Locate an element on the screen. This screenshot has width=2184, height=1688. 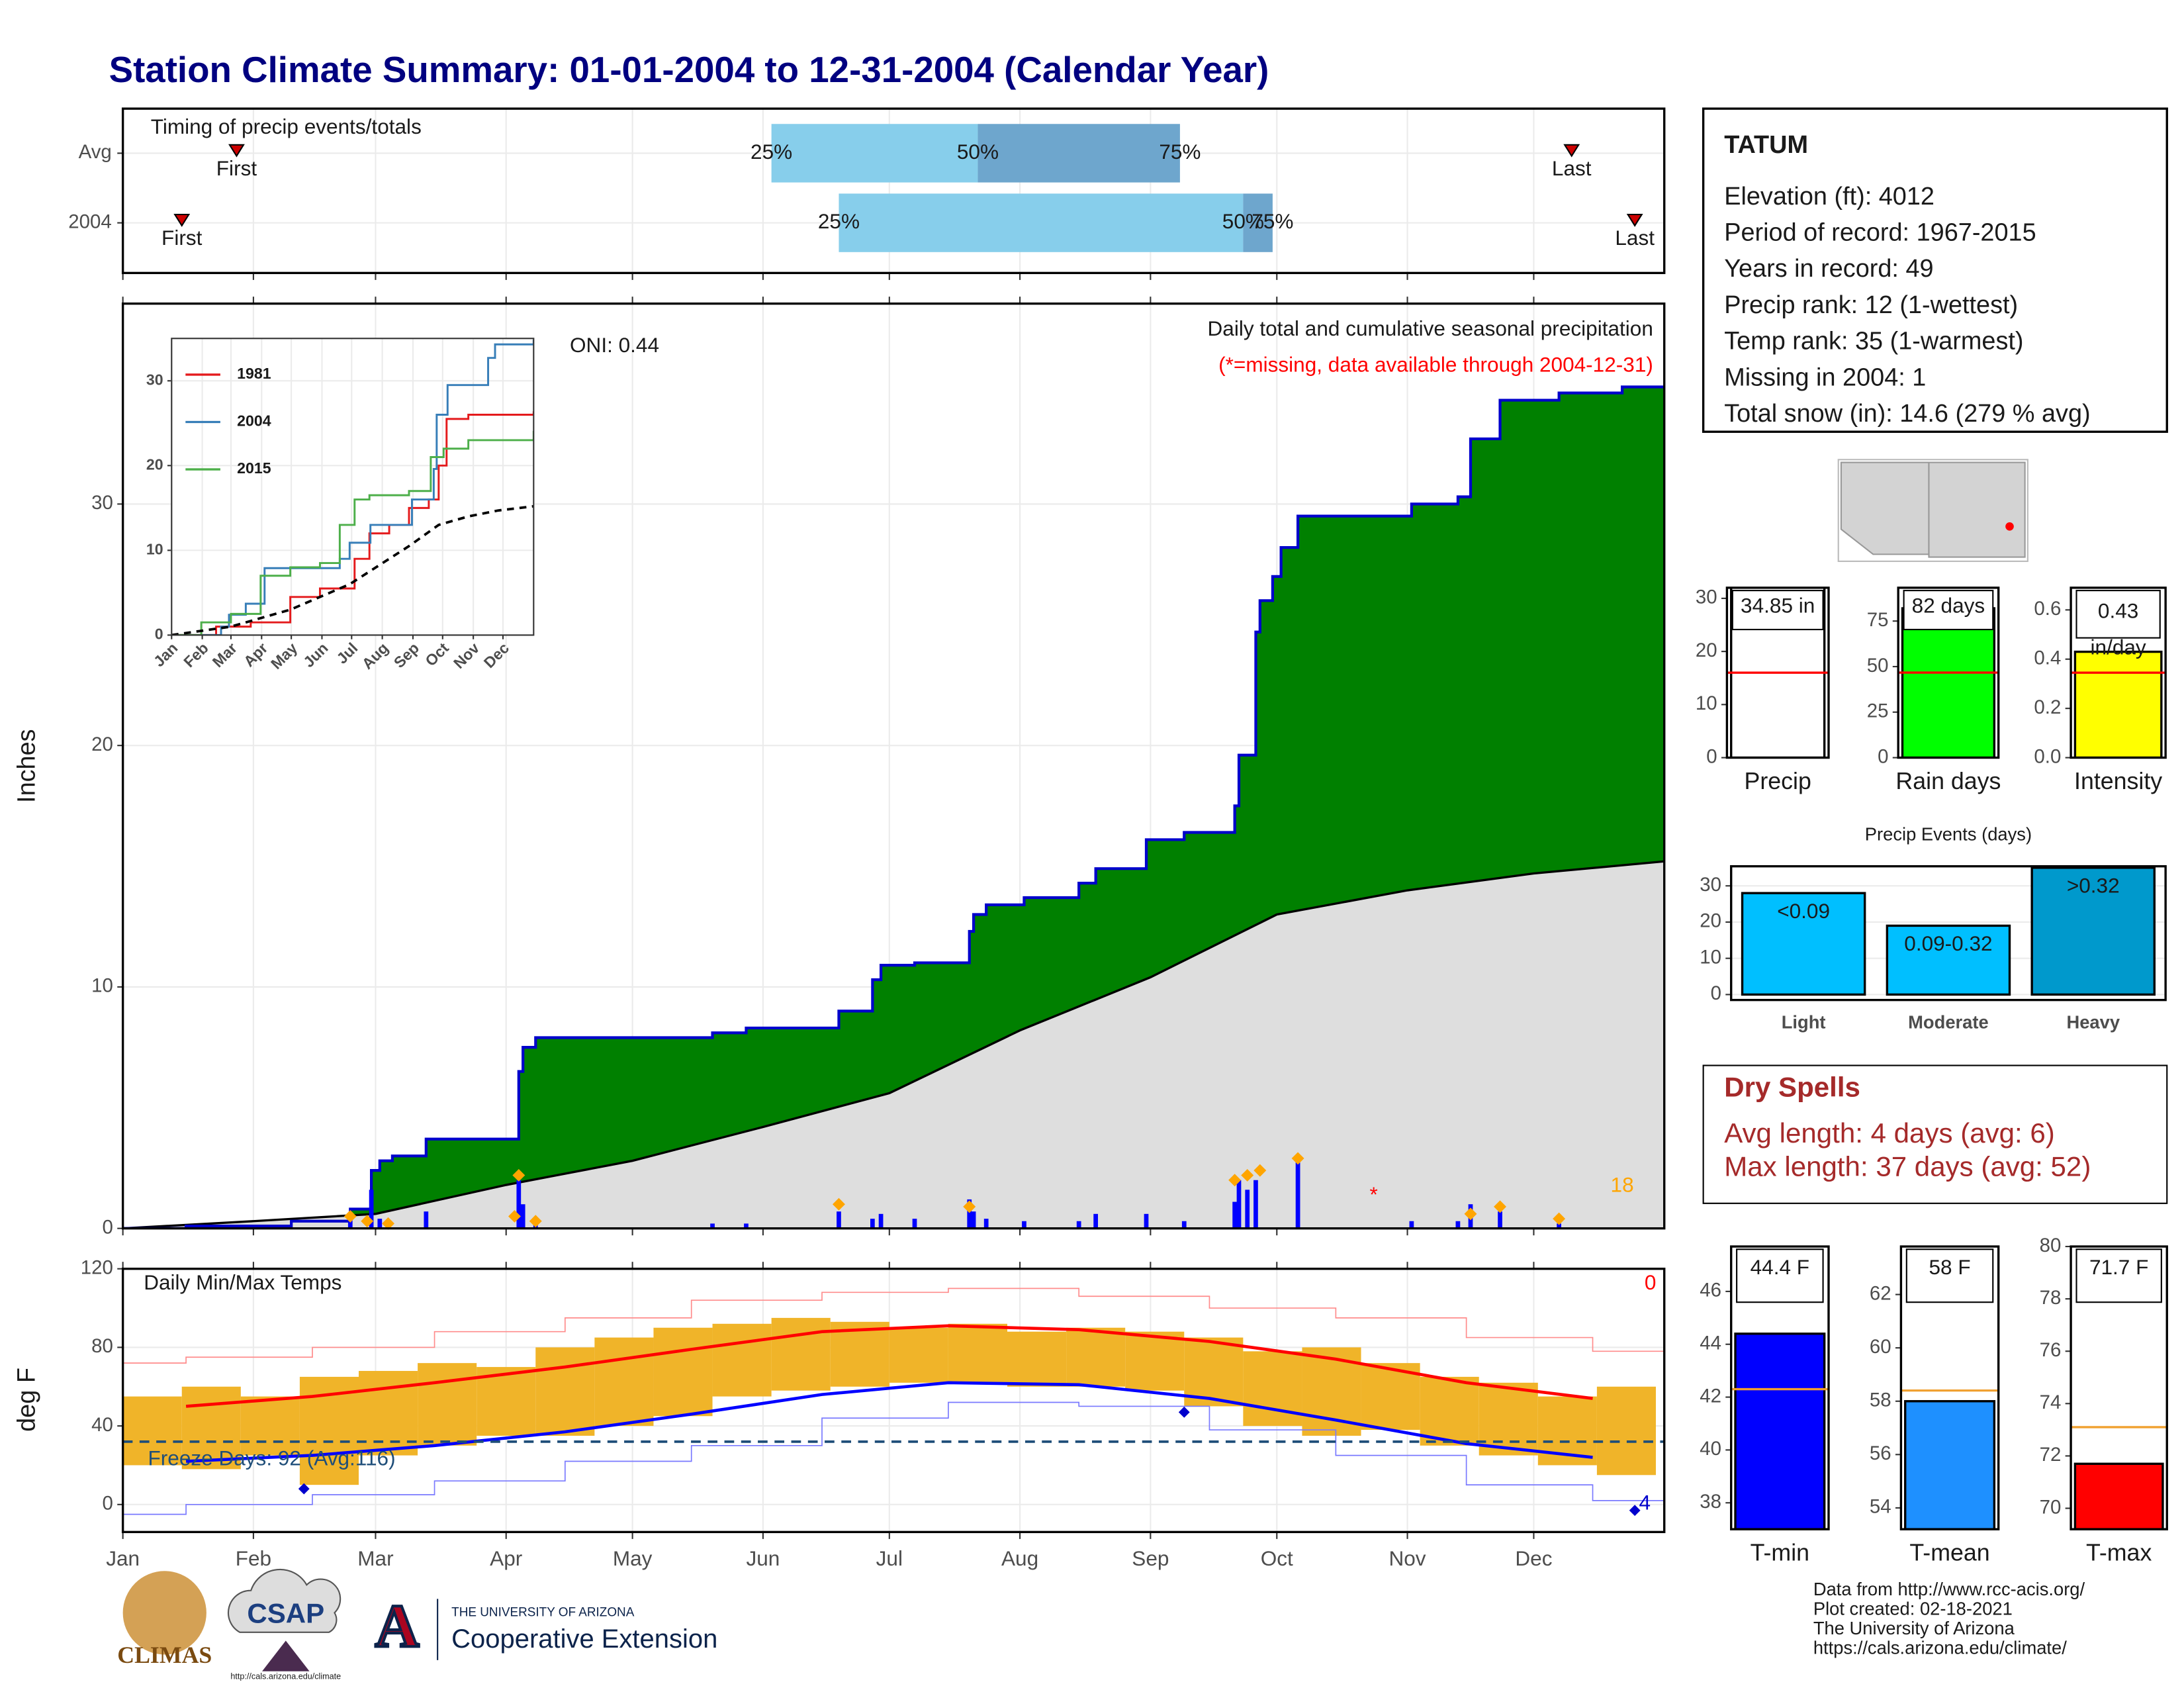
text-line: Missing in 2004: 1 is located at coordinates (1825, 377).